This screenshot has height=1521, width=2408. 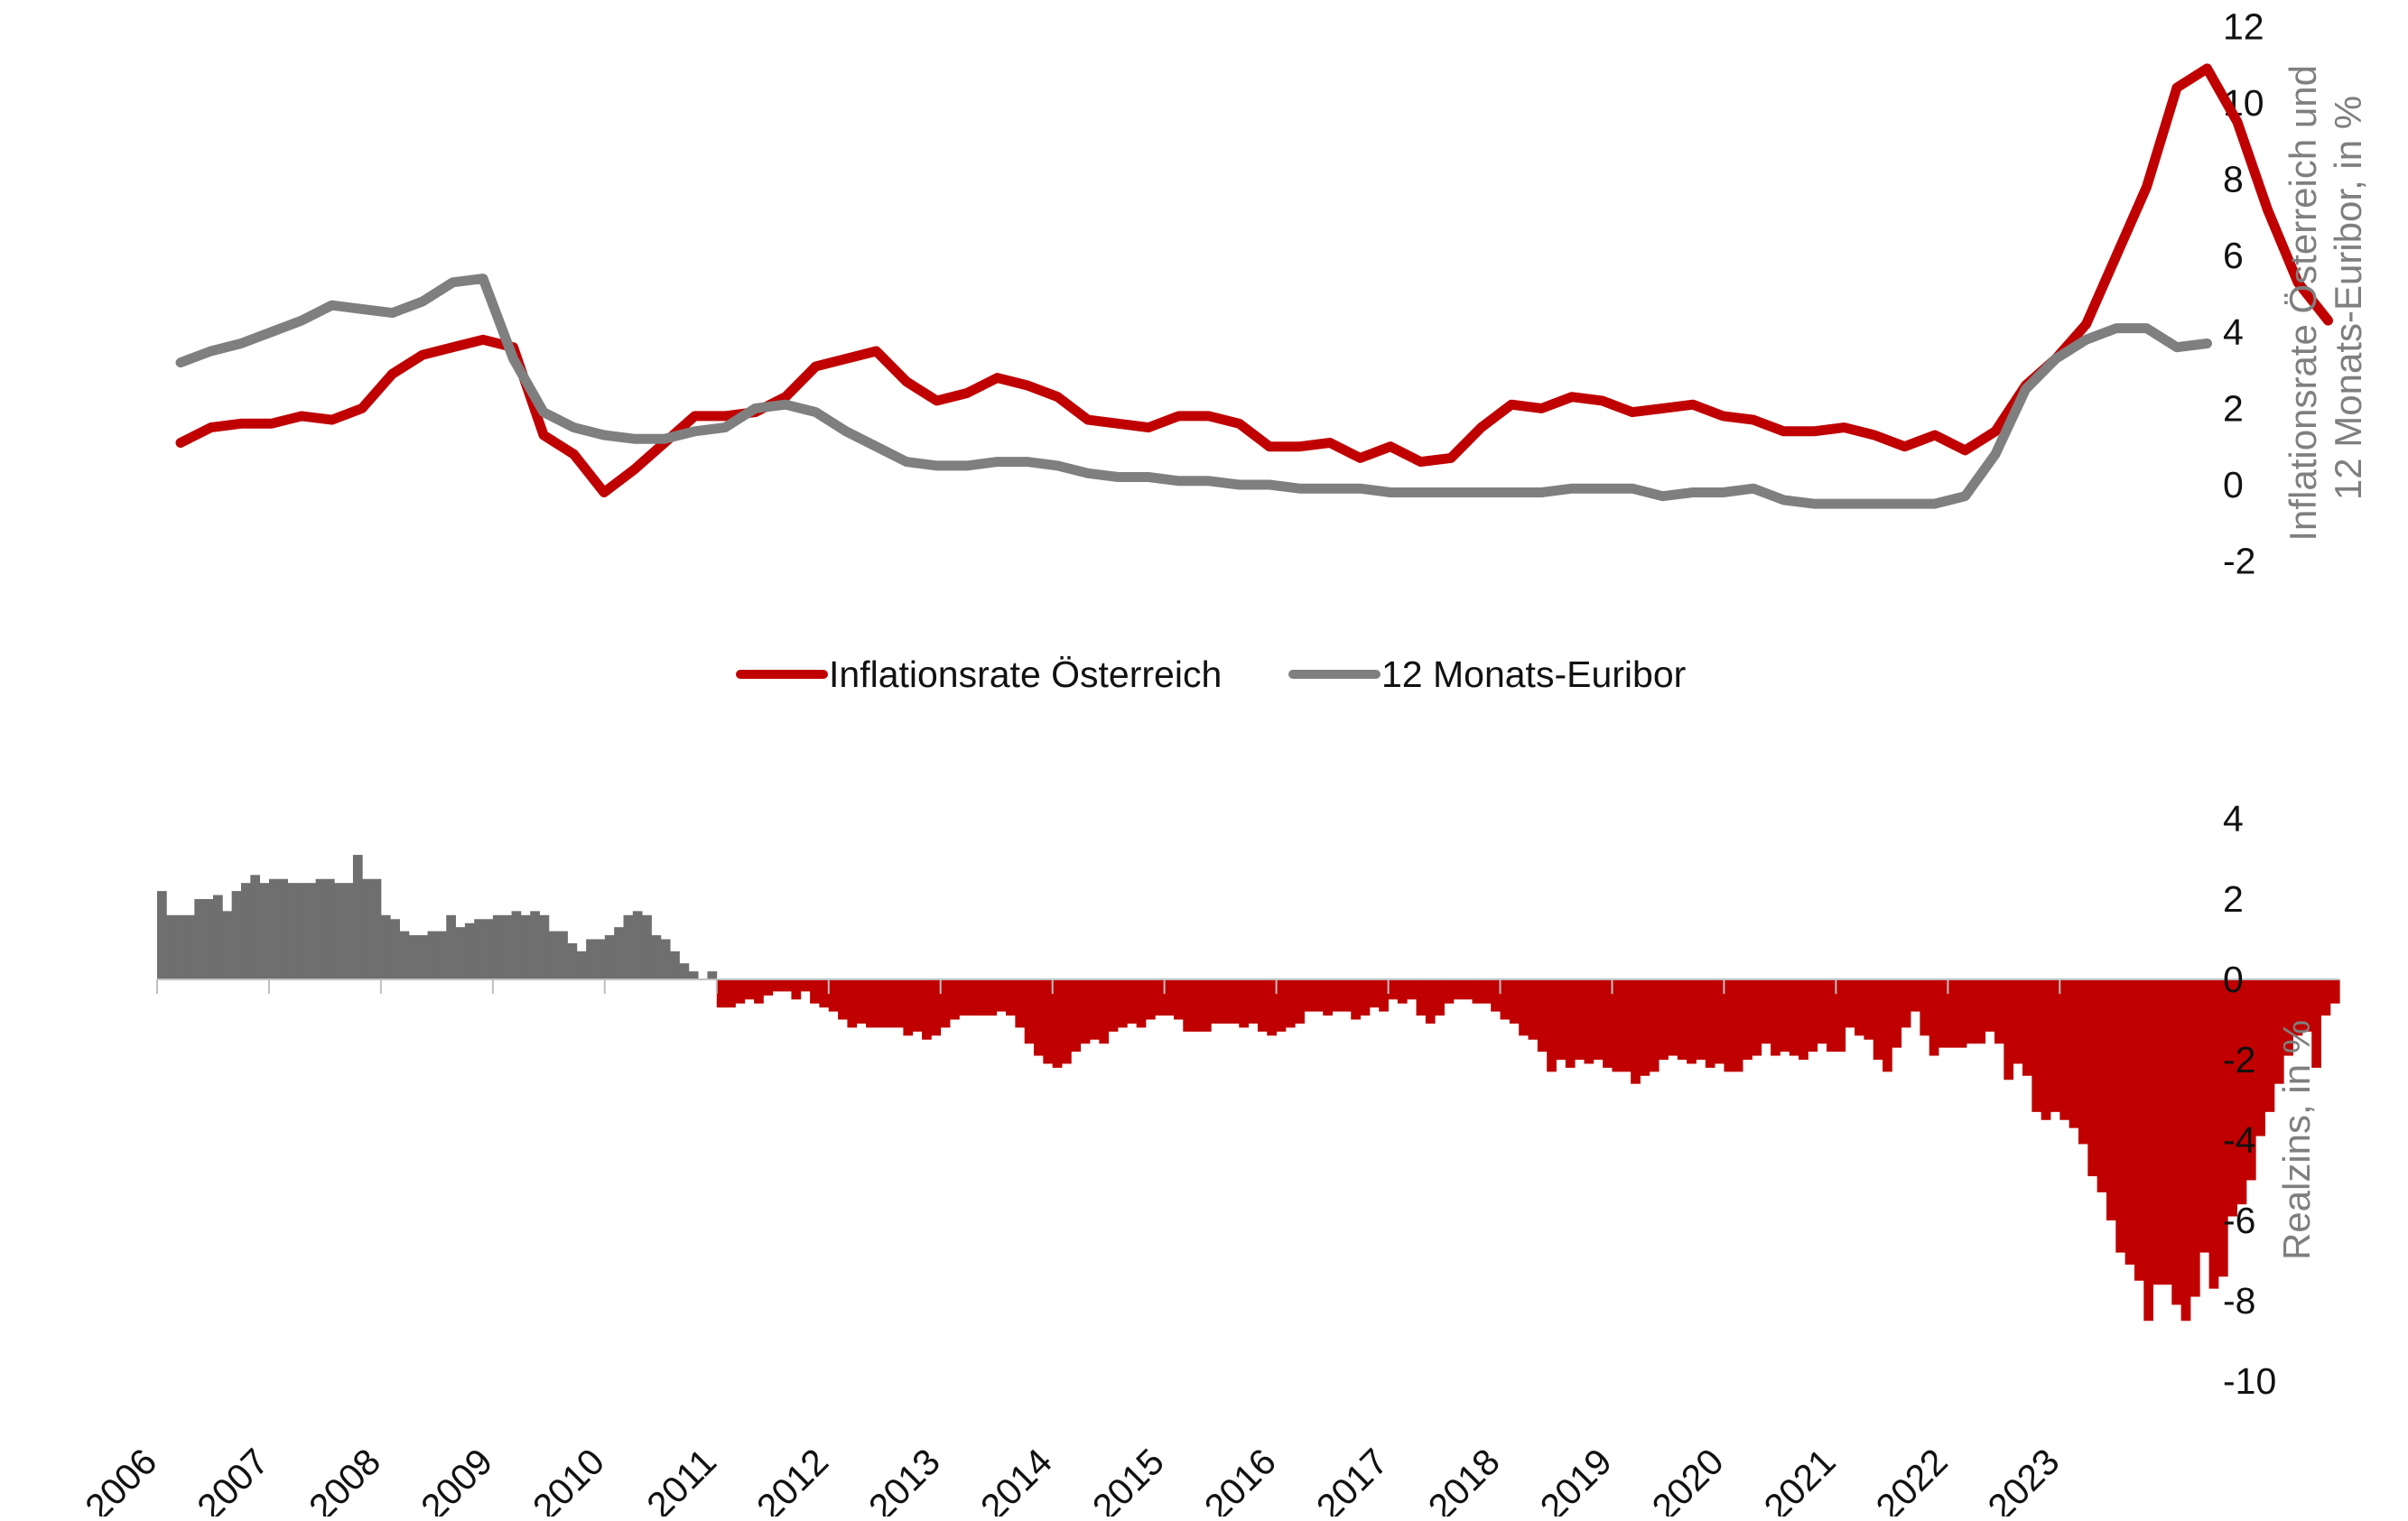 I want to click on year-label: 2014, so click(x=1016, y=1478).